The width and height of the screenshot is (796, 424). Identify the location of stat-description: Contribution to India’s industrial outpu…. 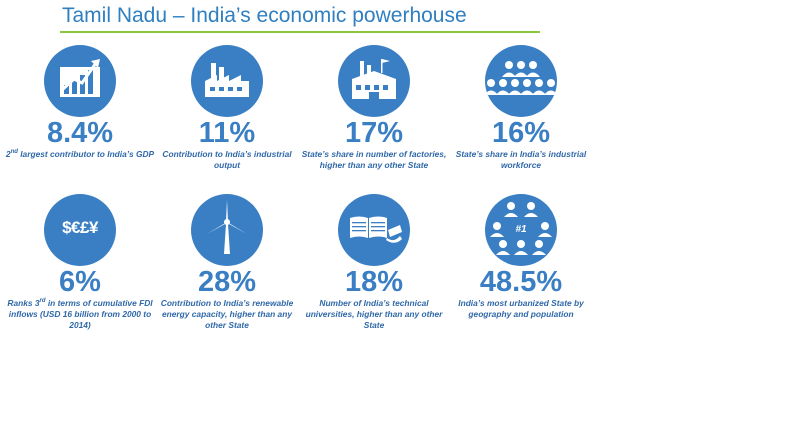
(227, 159).